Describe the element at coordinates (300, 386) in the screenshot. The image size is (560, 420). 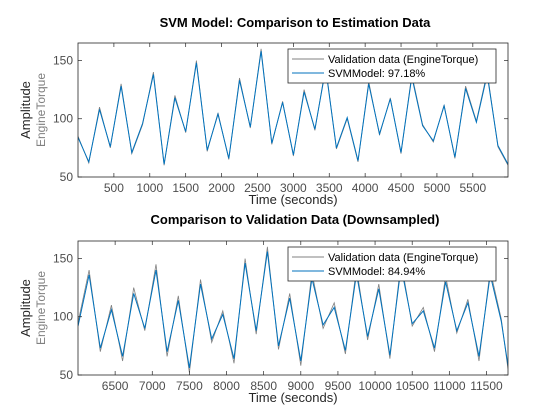
I see `x-tick-label: 9000` at that location.